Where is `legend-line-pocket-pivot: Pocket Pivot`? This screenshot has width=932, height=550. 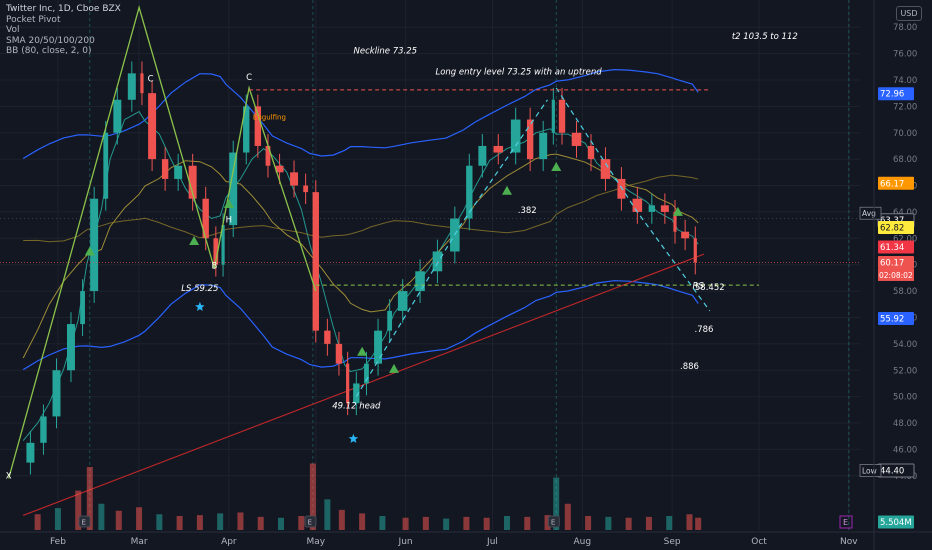 legend-line-pocket-pivot: Pocket Pivot is located at coordinates (33, 19).